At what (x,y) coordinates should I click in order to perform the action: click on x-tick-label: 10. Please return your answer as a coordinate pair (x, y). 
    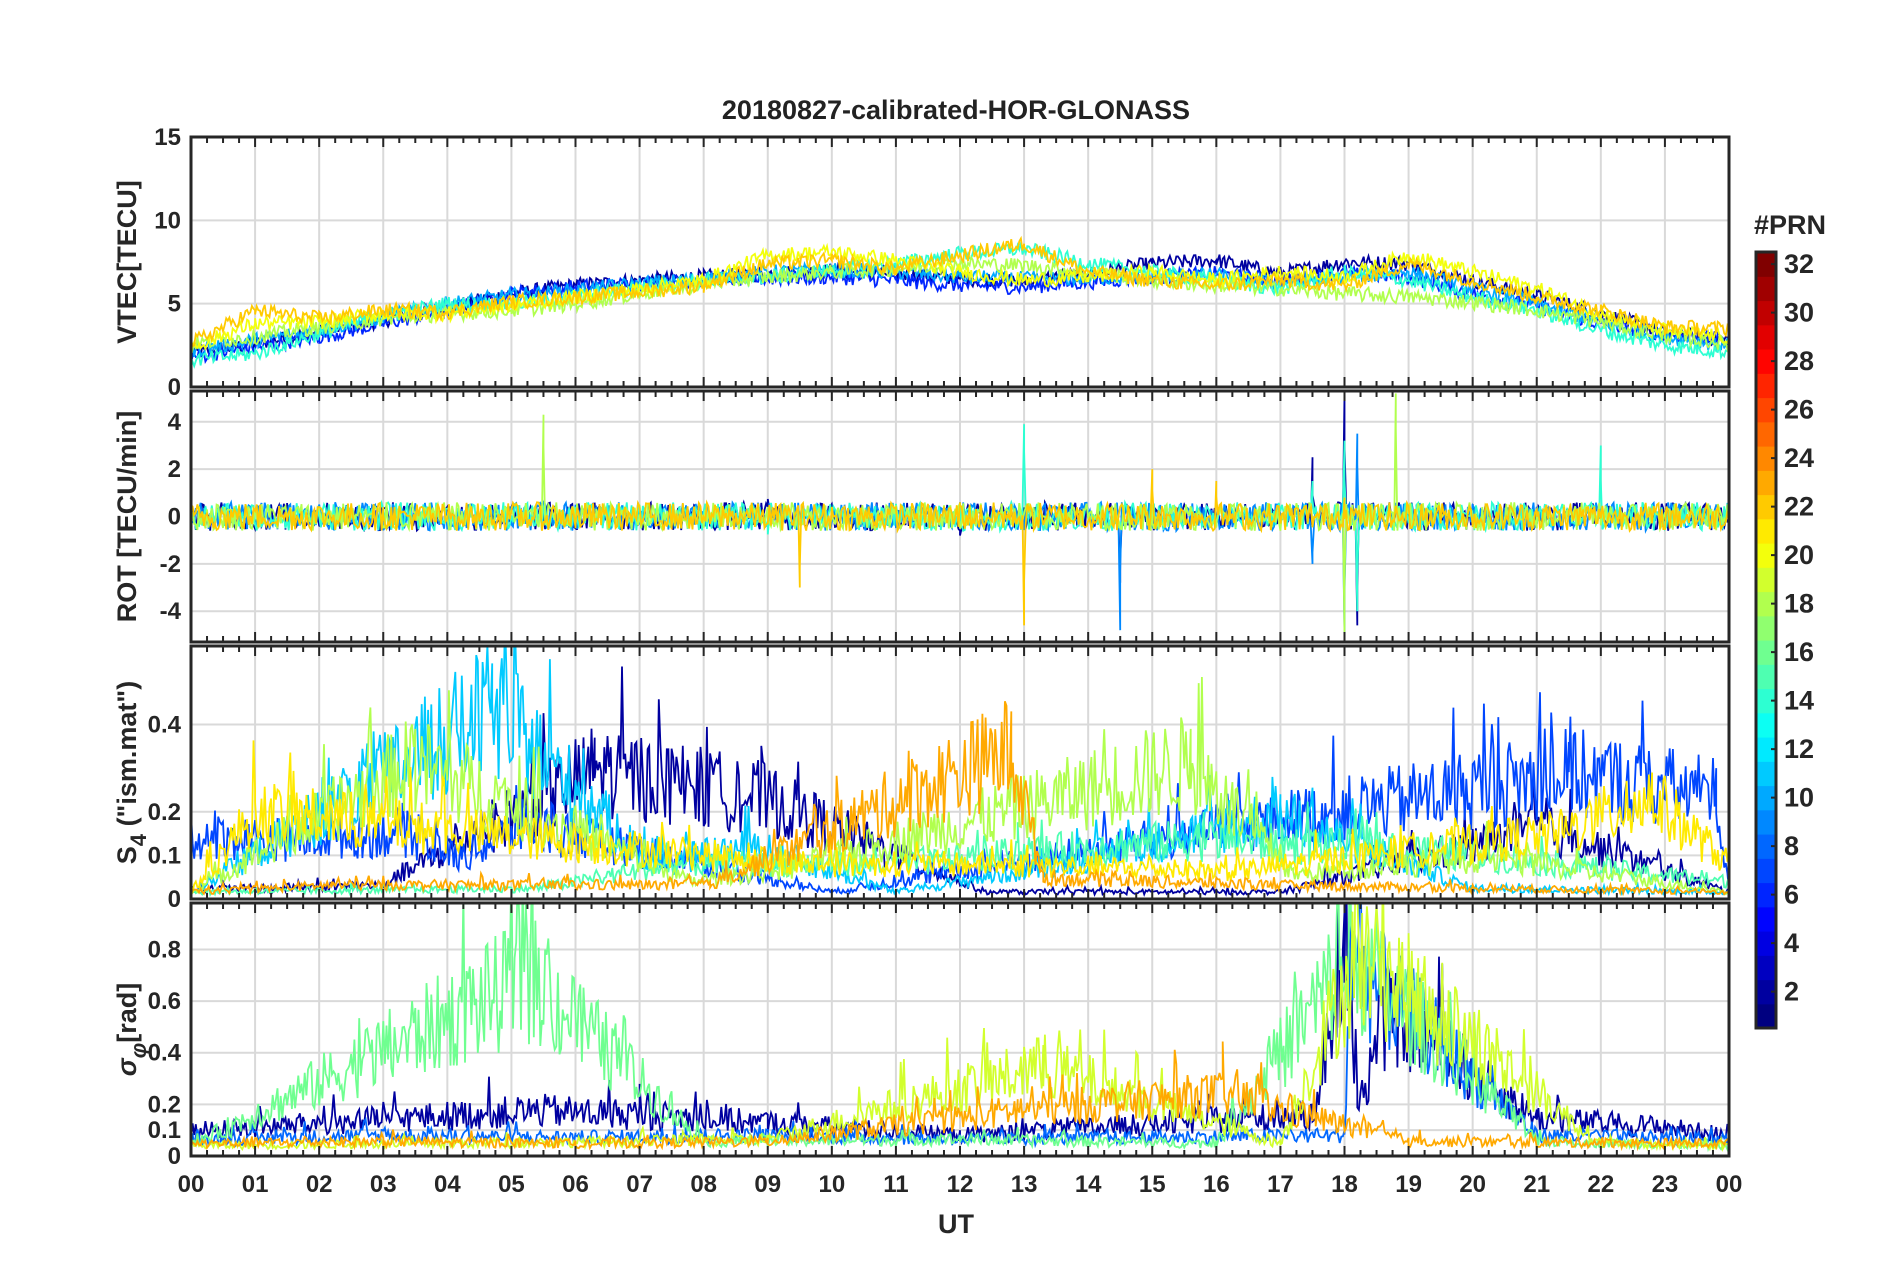
    Looking at the image, I should click on (831, 1184).